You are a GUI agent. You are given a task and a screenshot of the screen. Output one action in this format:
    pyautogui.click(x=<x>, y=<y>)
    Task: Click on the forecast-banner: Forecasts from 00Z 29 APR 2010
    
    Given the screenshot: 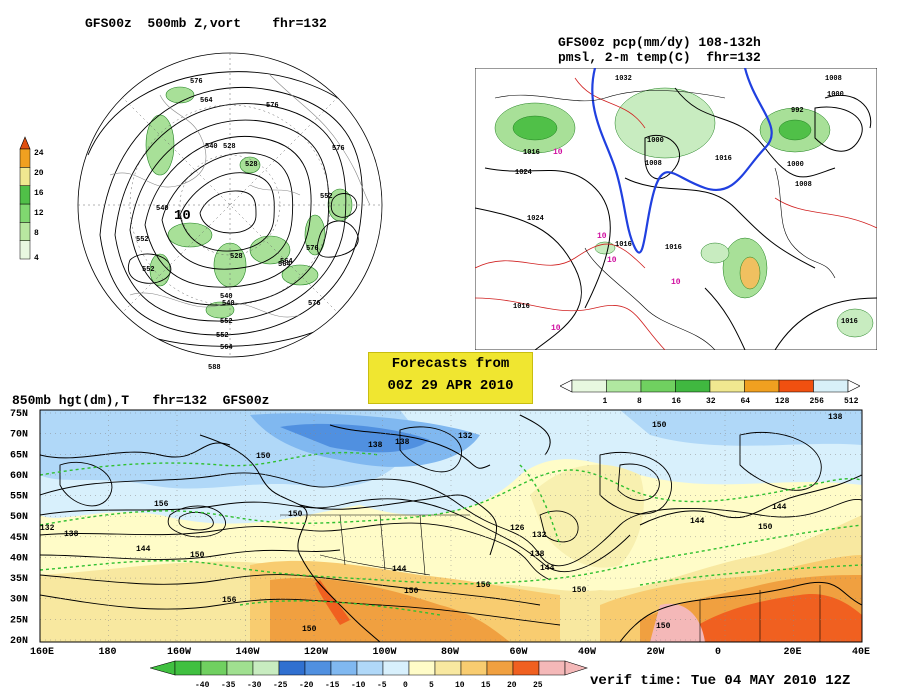 What is the action you would take?
    pyautogui.click(x=450, y=378)
    